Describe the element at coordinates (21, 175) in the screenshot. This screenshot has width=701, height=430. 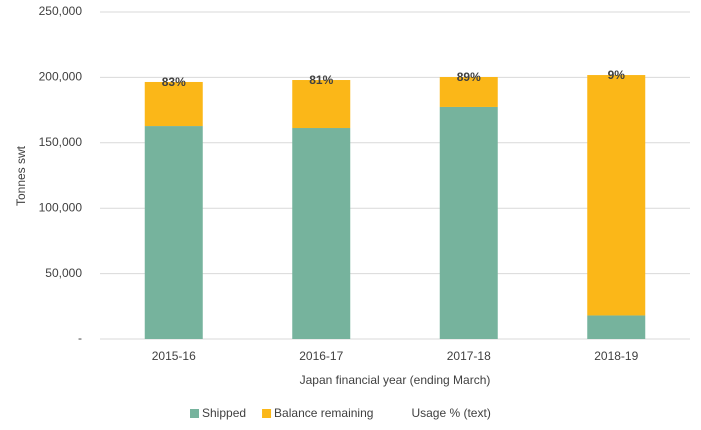
I see `y-axis-title: Tonnes swt` at that location.